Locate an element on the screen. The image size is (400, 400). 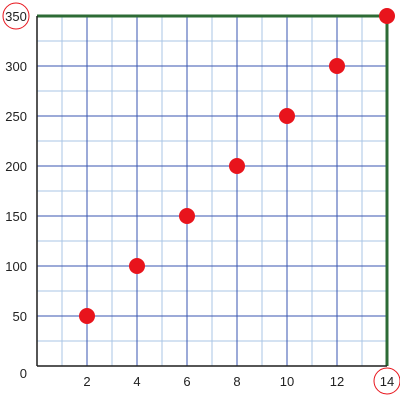
x-tick-label: 2 is located at coordinates (86, 381).